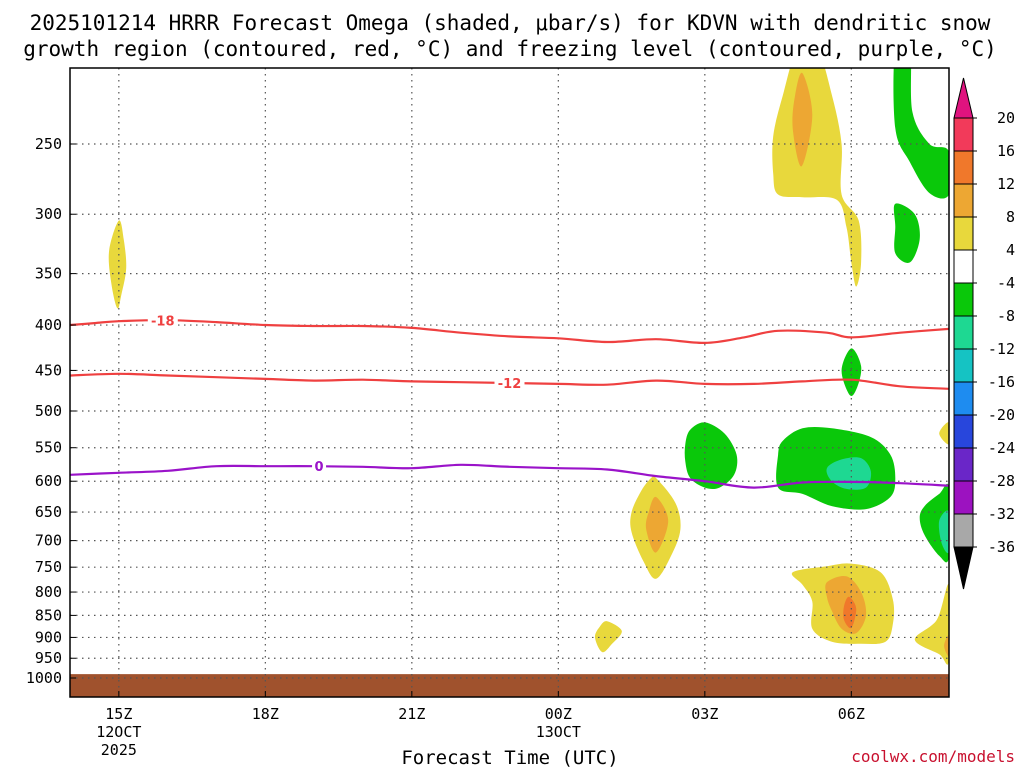 This screenshot has width=1024, height=768. What do you see at coordinates (265, 714) in the screenshot?
I see `x-tick-label-18z: 18Z` at bounding box center [265, 714].